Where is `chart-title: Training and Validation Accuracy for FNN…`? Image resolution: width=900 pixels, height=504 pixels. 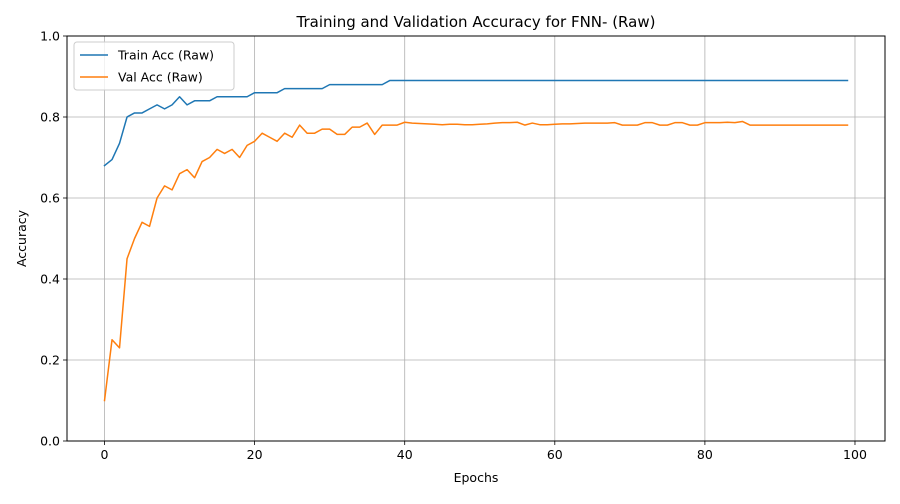
chart-title: Training and Validation Accuracy for FNN… is located at coordinates (476, 22).